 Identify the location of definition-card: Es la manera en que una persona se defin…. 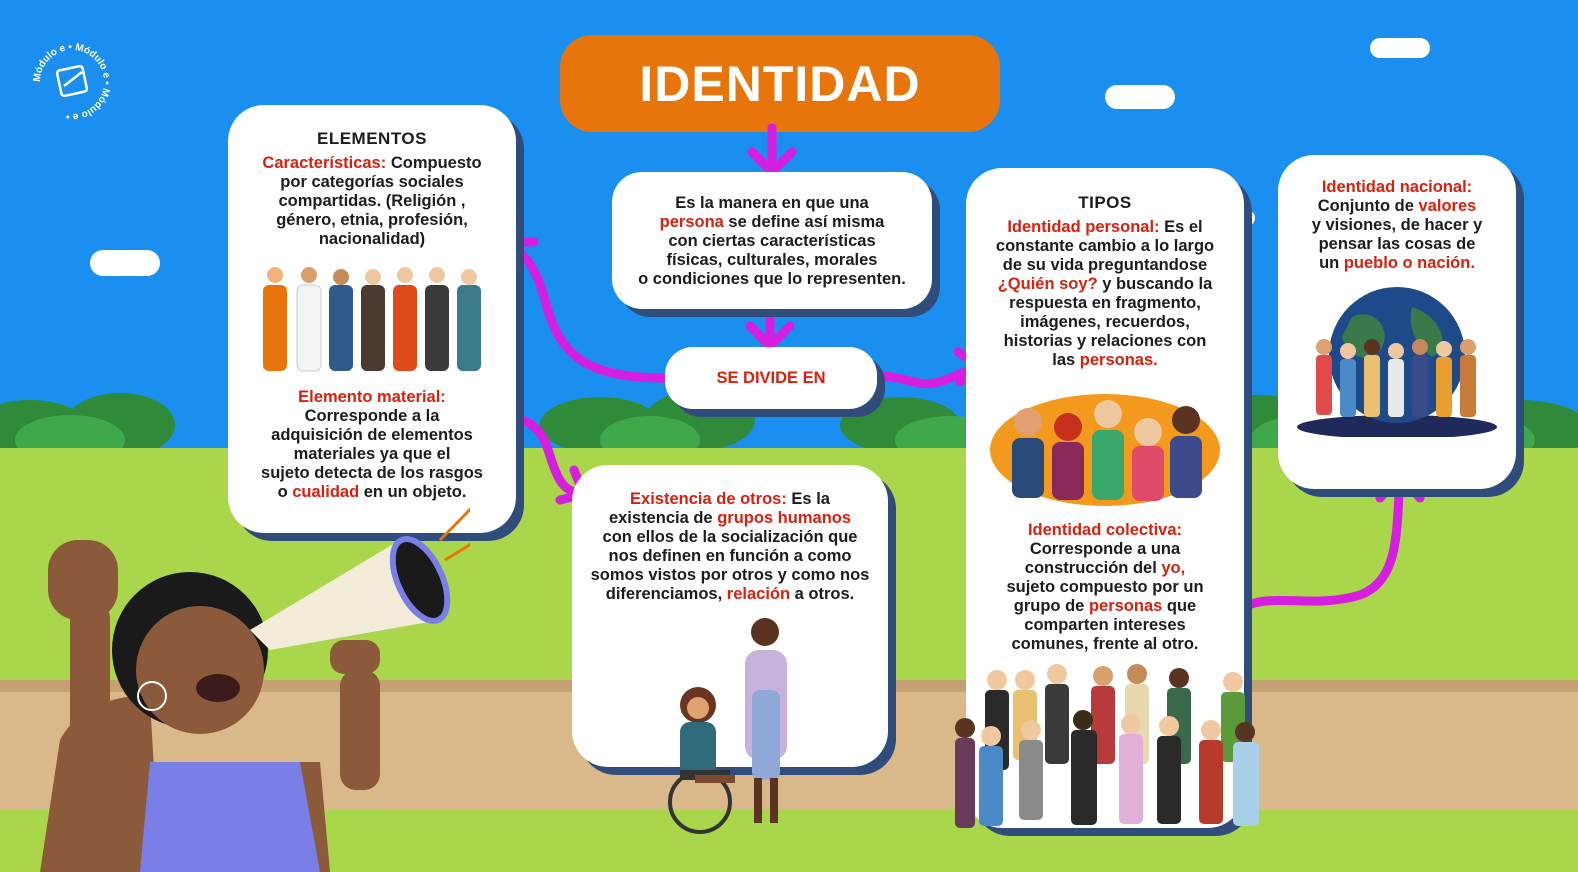
(772, 240).